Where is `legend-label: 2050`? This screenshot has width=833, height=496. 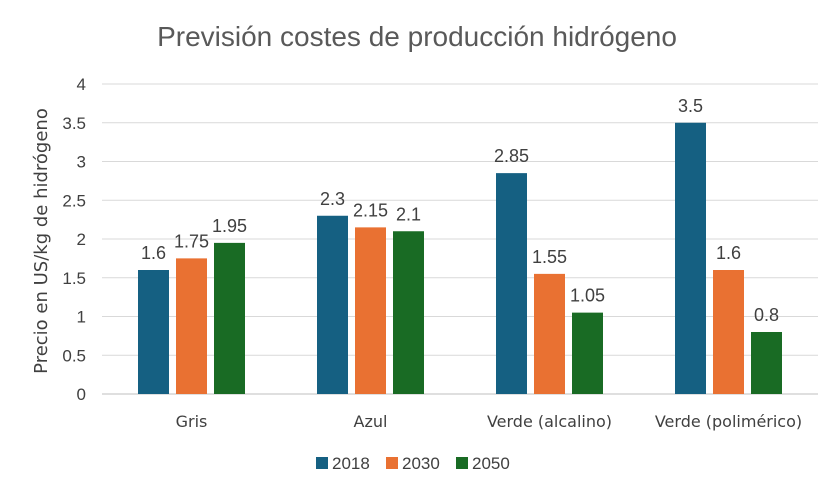
legend-label: 2050 is located at coordinates (491, 463).